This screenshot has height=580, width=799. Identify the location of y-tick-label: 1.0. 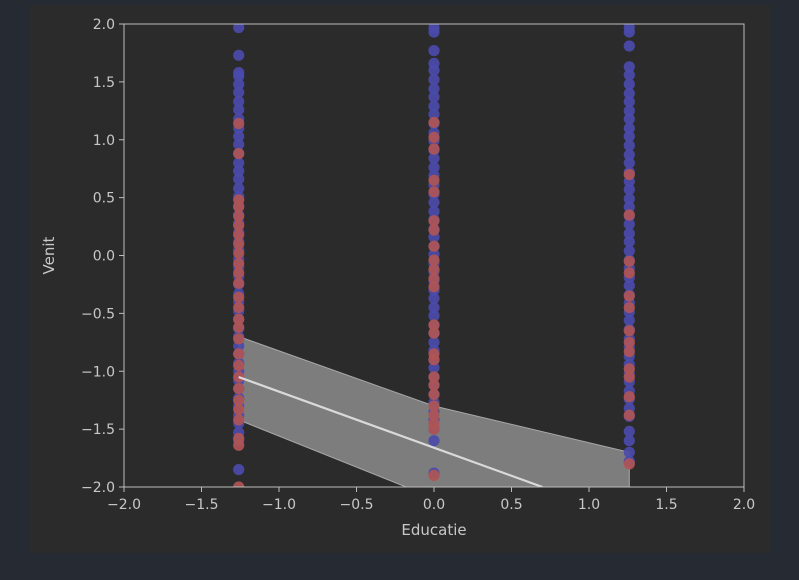
(104, 141).